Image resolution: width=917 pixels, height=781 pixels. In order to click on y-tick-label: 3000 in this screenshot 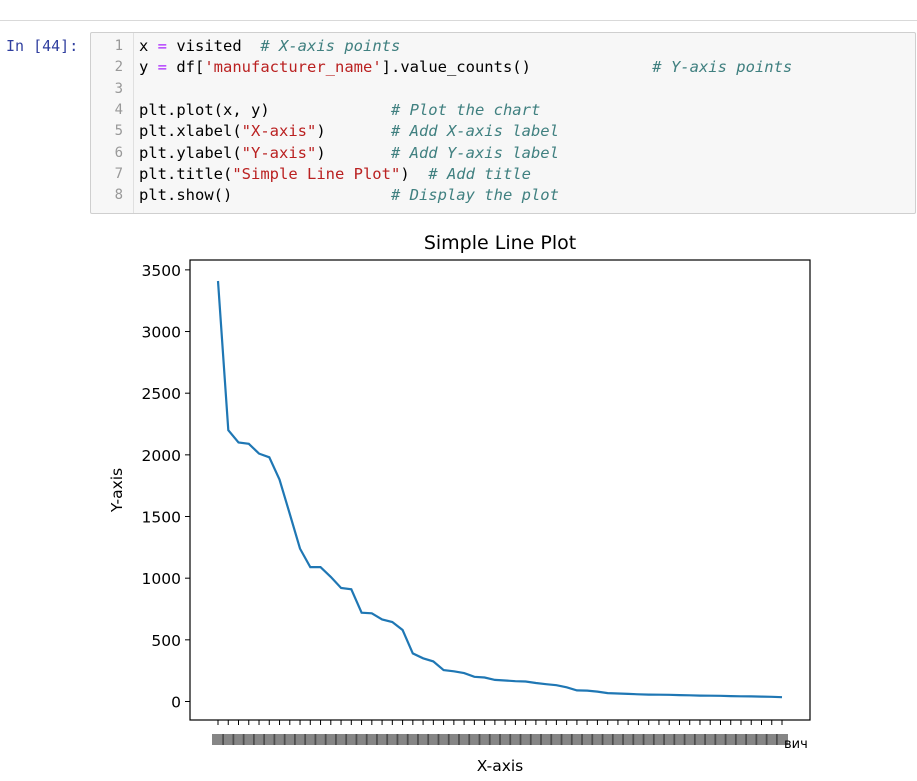, I will do `click(161, 333)`.